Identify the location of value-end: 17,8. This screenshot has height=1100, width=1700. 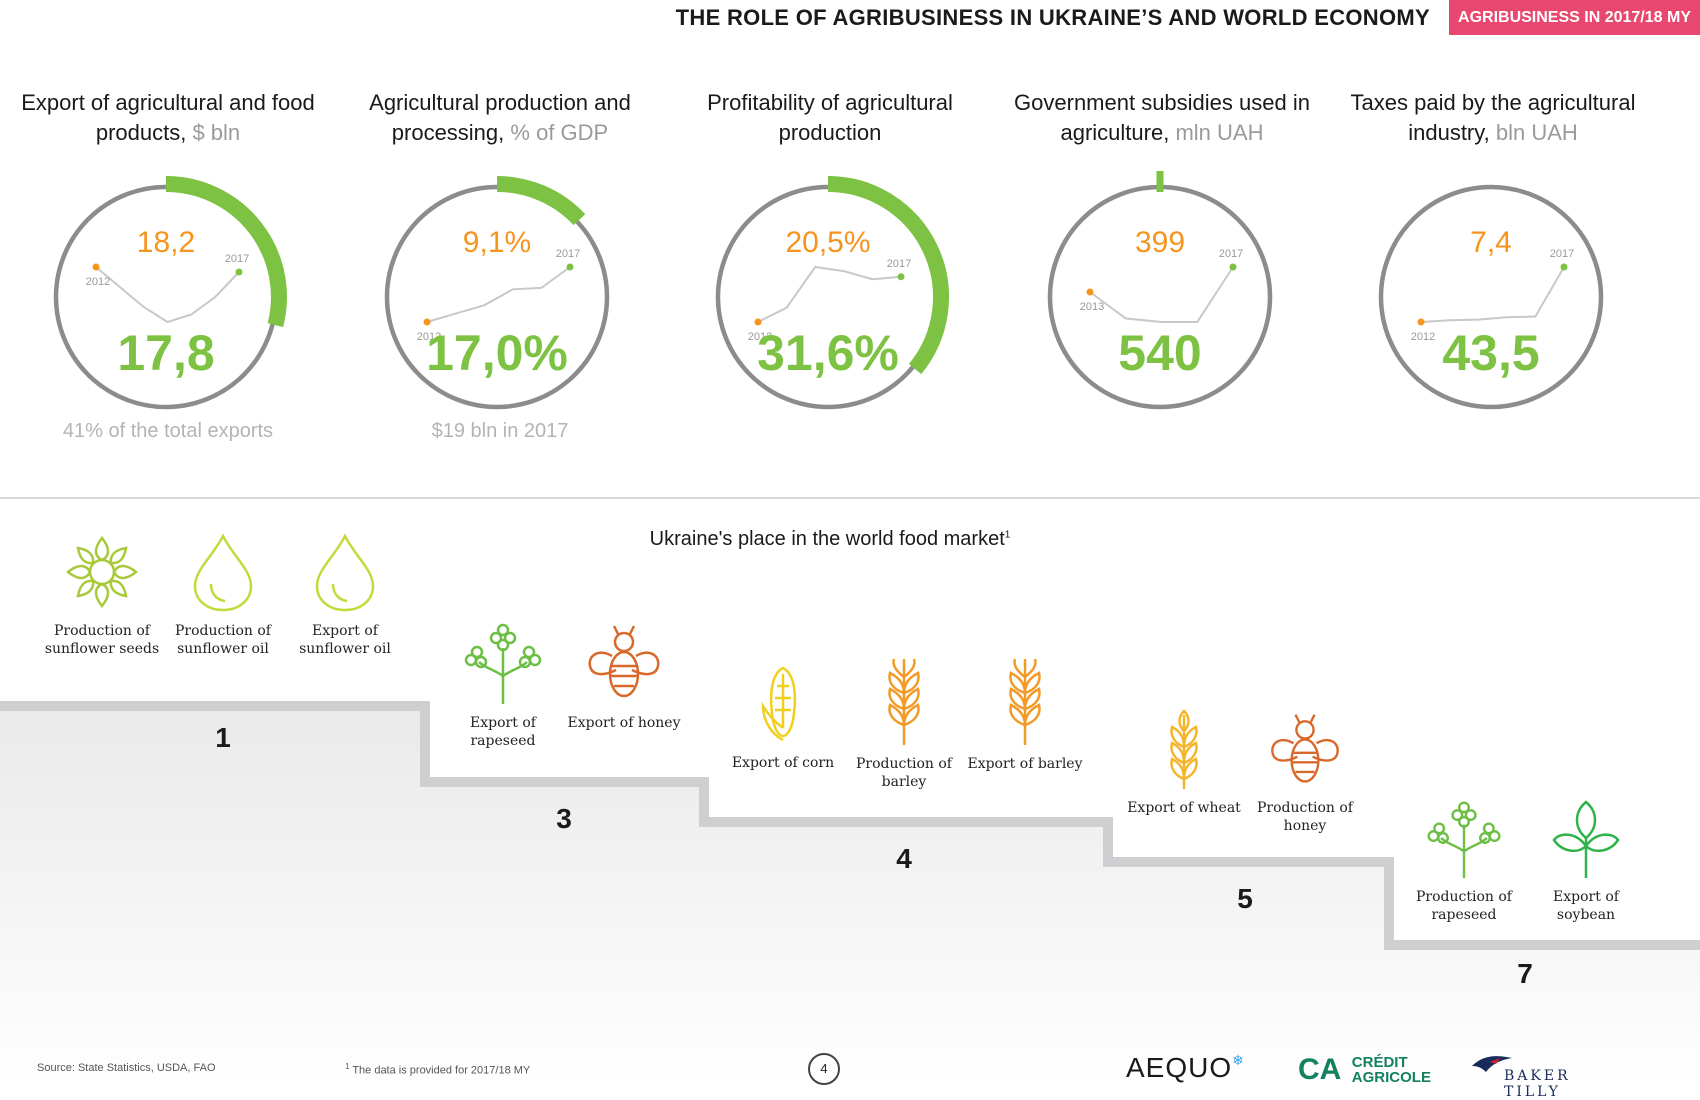
(165, 353).